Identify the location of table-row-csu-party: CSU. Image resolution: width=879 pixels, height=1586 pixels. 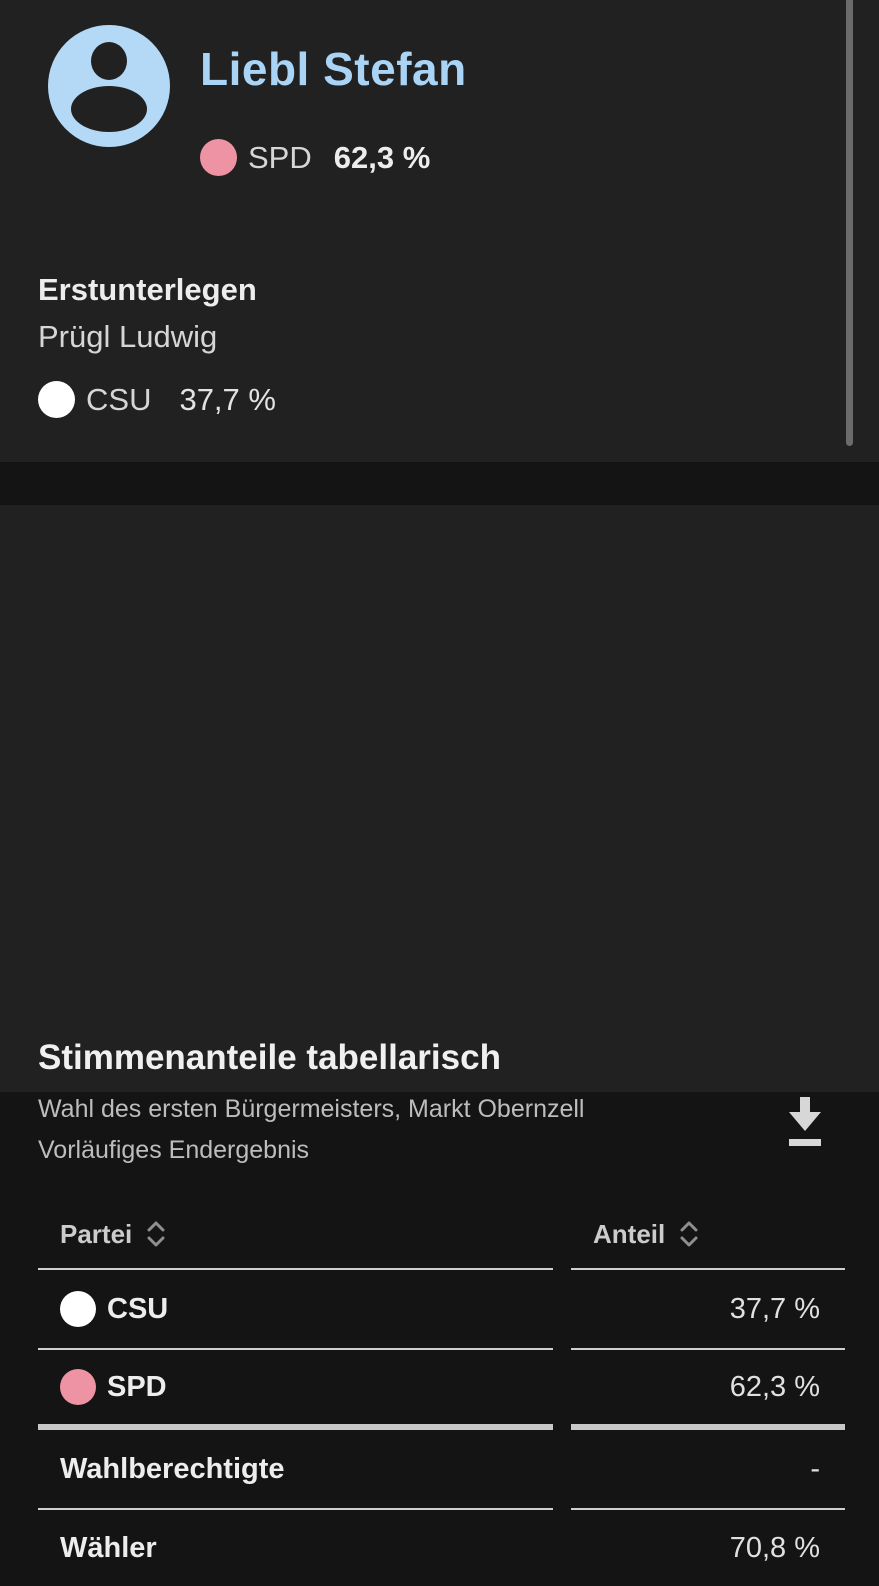
(295, 1310).